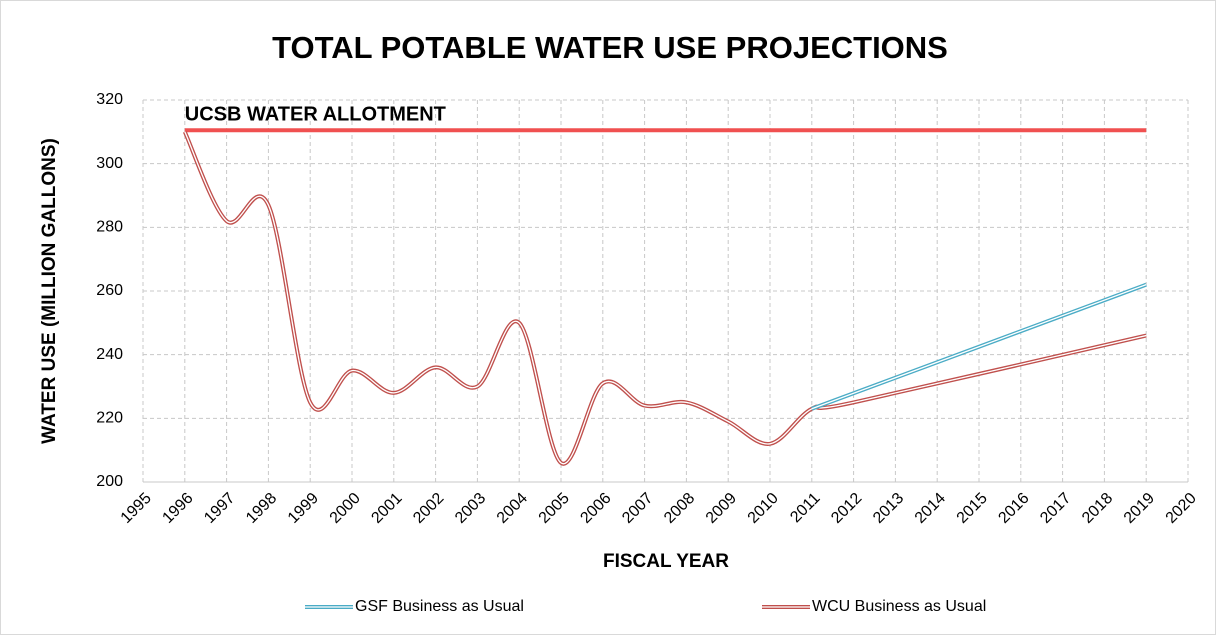 The width and height of the screenshot is (1216, 635). What do you see at coordinates (109, 227) in the screenshot?
I see `y-tick-label: 280` at bounding box center [109, 227].